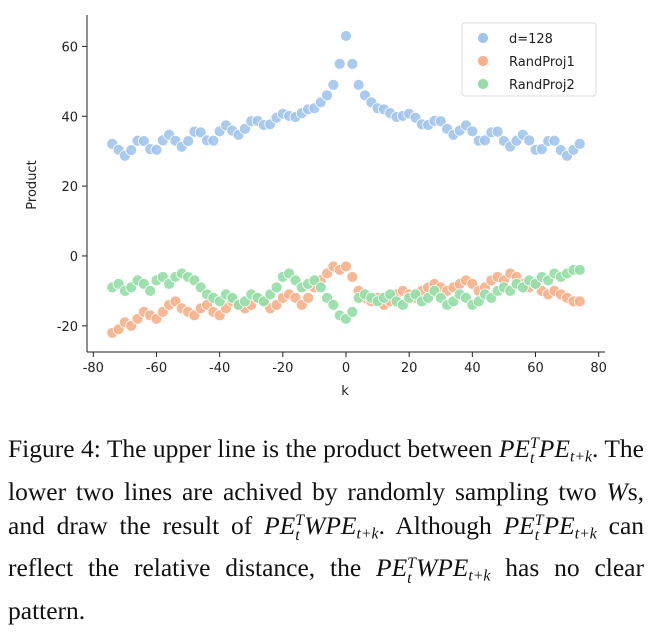 The image size is (656, 644). Describe the element at coordinates (542, 62) in the screenshot. I see `legend-label: RandProj1` at that location.